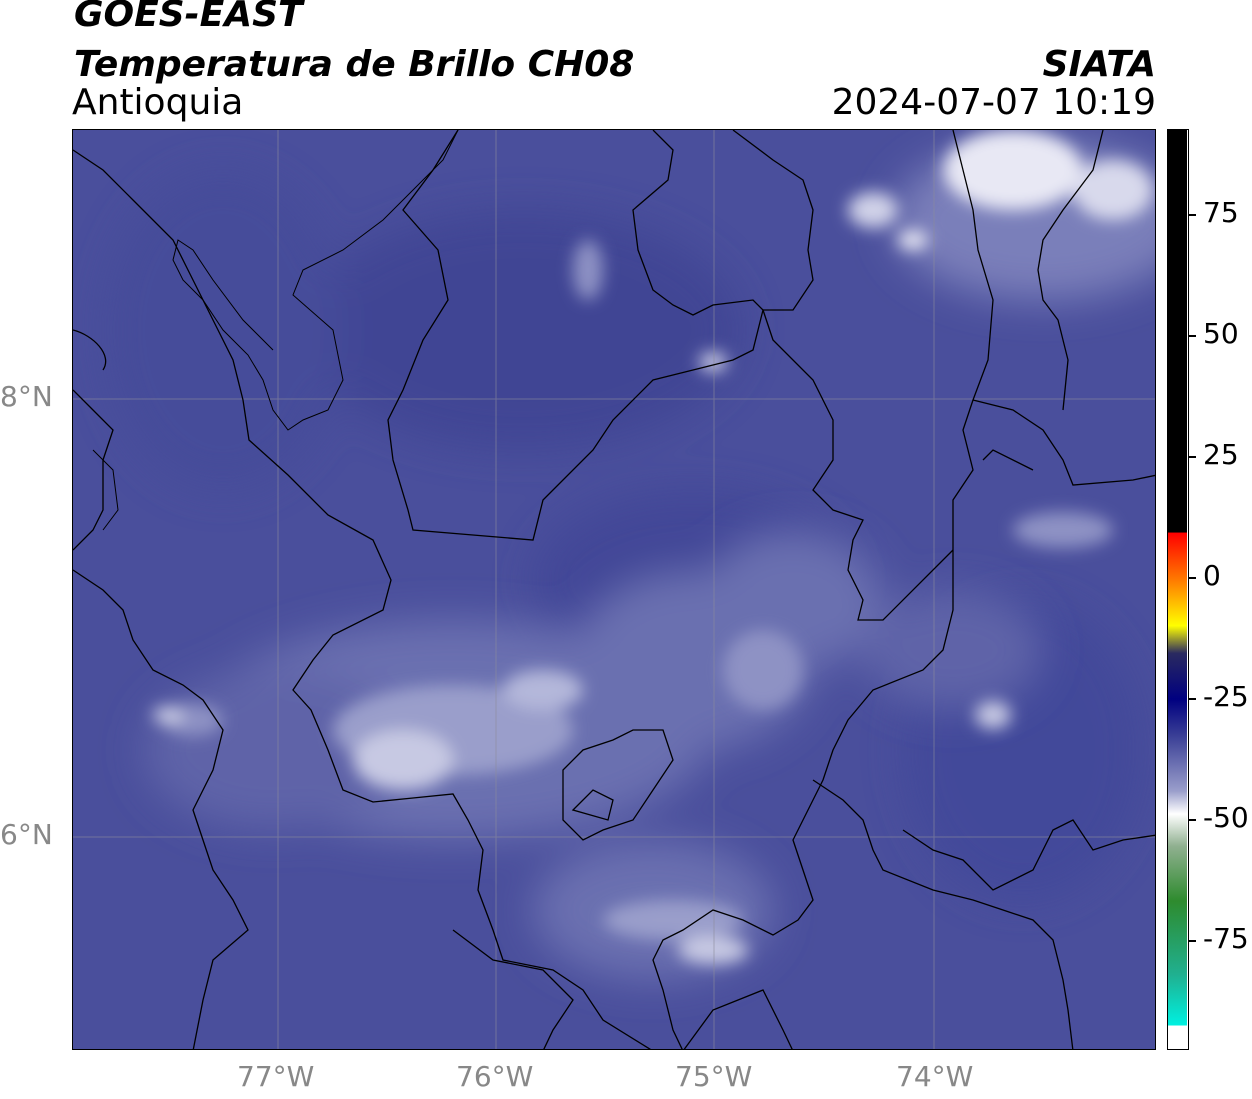 The image size is (1252, 1099). Describe the element at coordinates (1212, 575) in the screenshot. I see `colorbar-tick-0: 0` at that location.